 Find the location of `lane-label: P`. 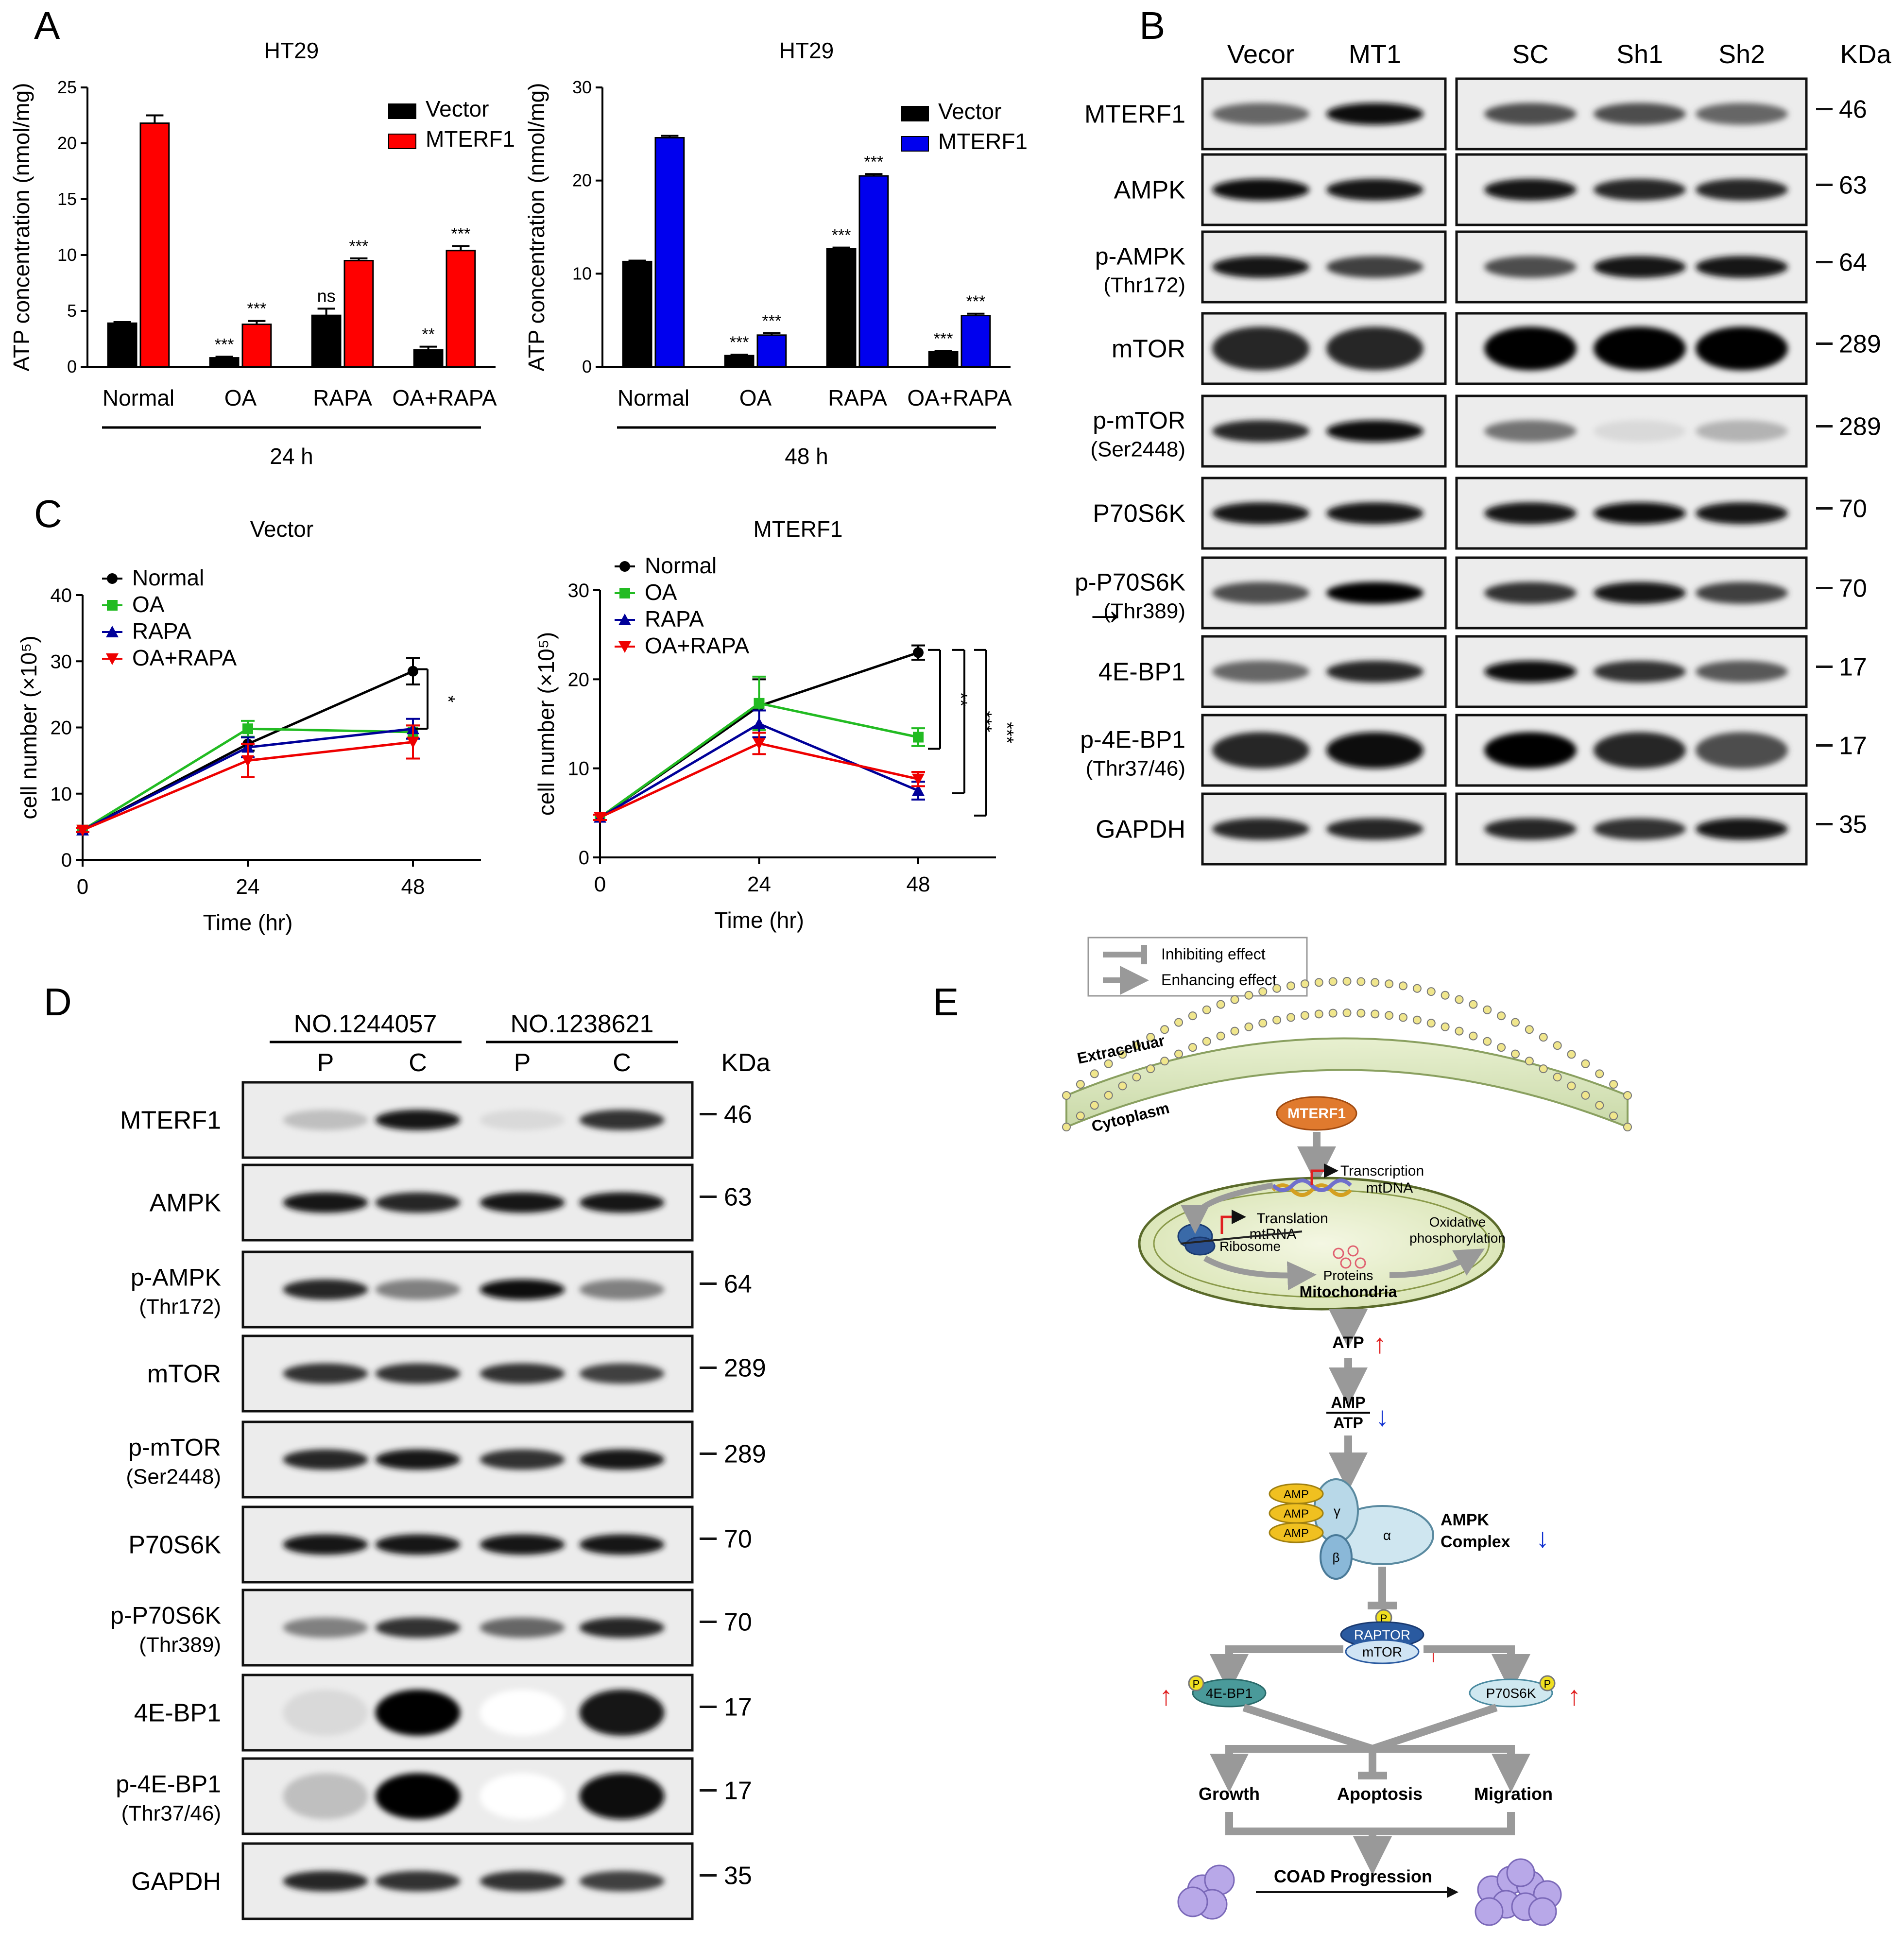

lane-label: P is located at coordinates (325, 1063).